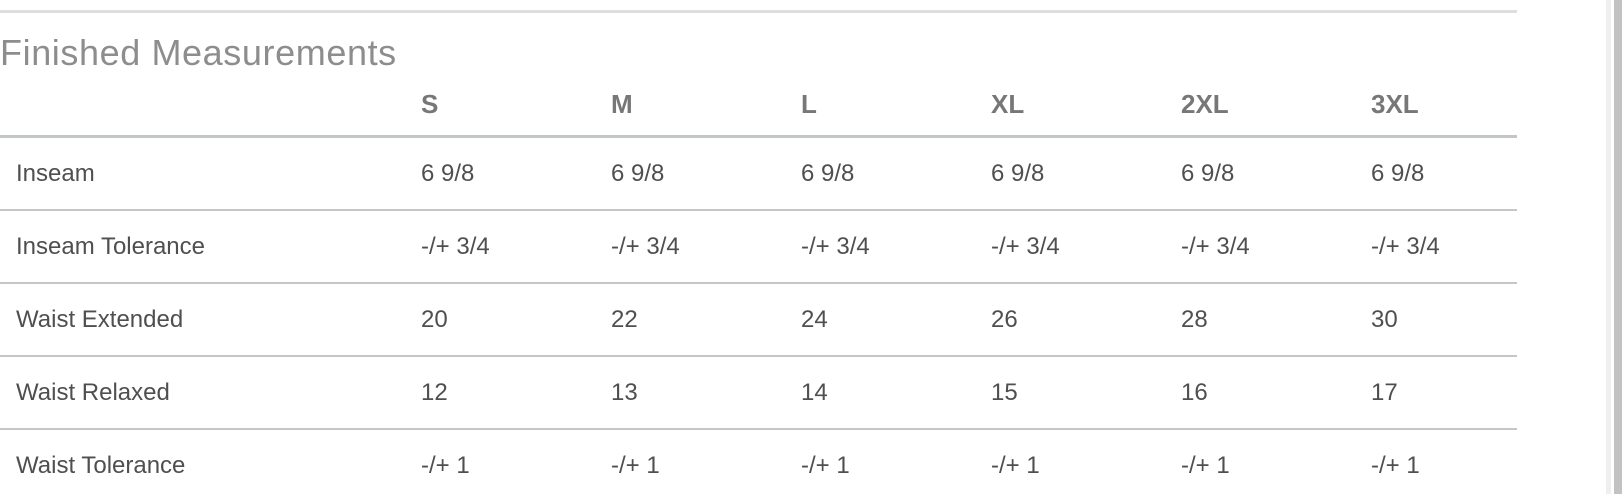  I want to click on scrollbar-thumb, so click(1618, 247).